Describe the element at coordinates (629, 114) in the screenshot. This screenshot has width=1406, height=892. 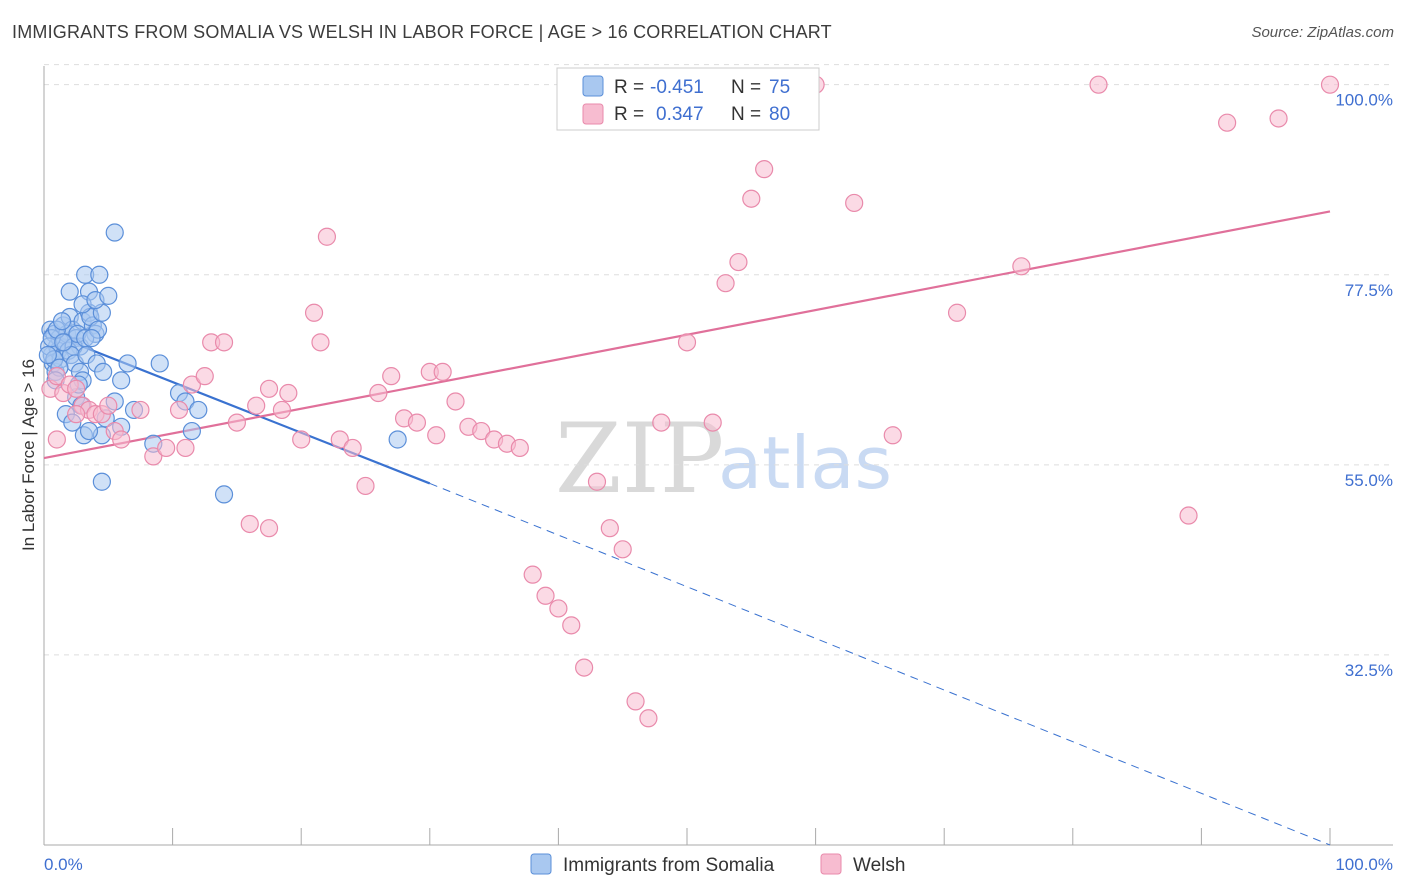
I see `legend-r-label-2: R =` at that location.